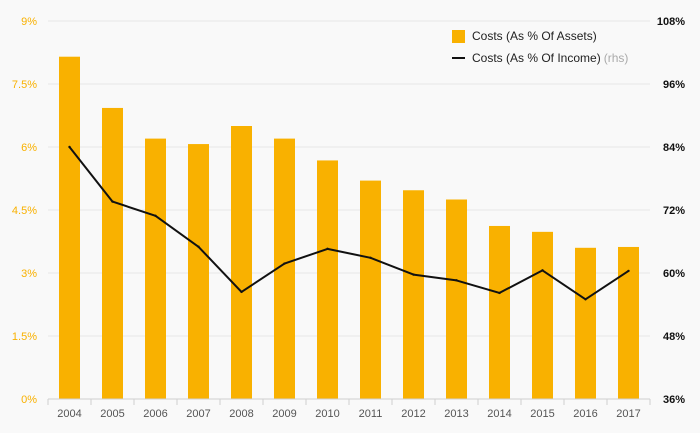 Image resolution: width=700 pixels, height=433 pixels. What do you see at coordinates (24, 211) in the screenshot?
I see `y-left-tick-label: 4.5%` at bounding box center [24, 211].